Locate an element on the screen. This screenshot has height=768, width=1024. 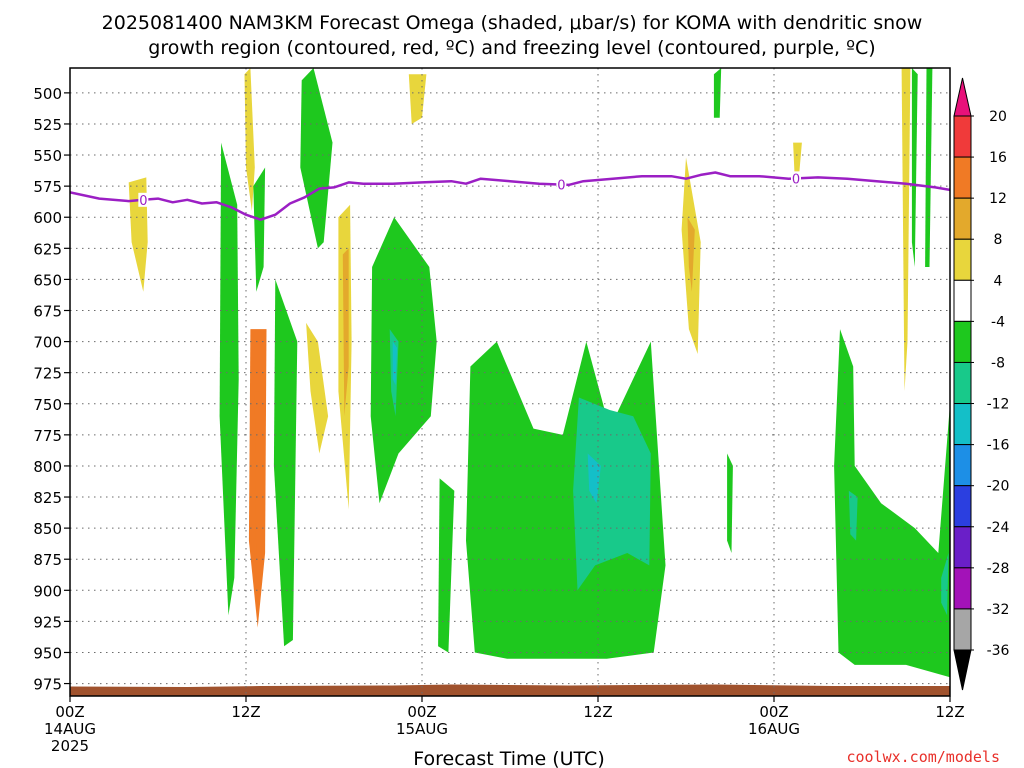
omega-colorbar: 20 16 12 8 4 -4 -8 -12 -16 -20 -24 -28 -32 -36 is located at coordinates (981, 384).